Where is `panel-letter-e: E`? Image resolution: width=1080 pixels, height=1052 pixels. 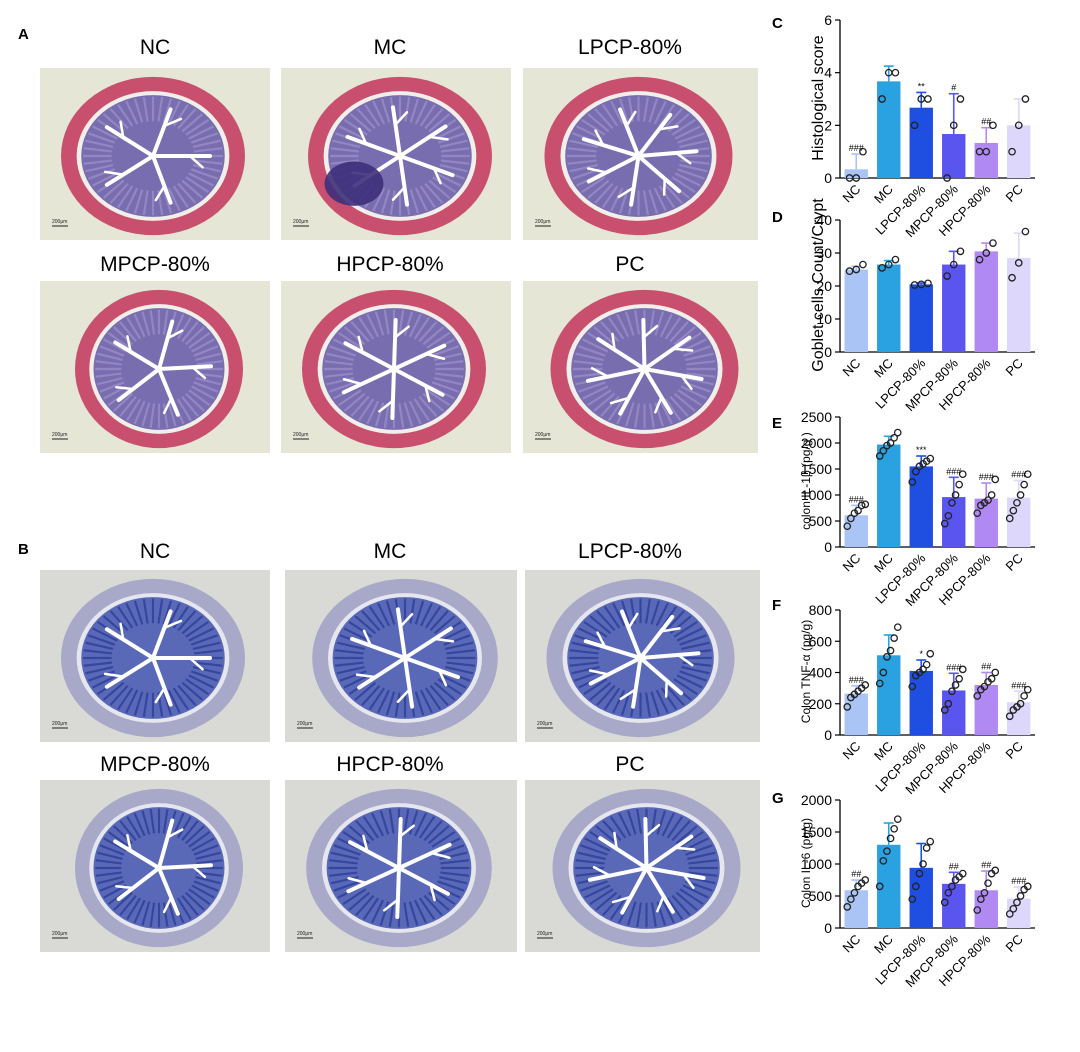
panel-letter-e: E is located at coordinates (777, 423).